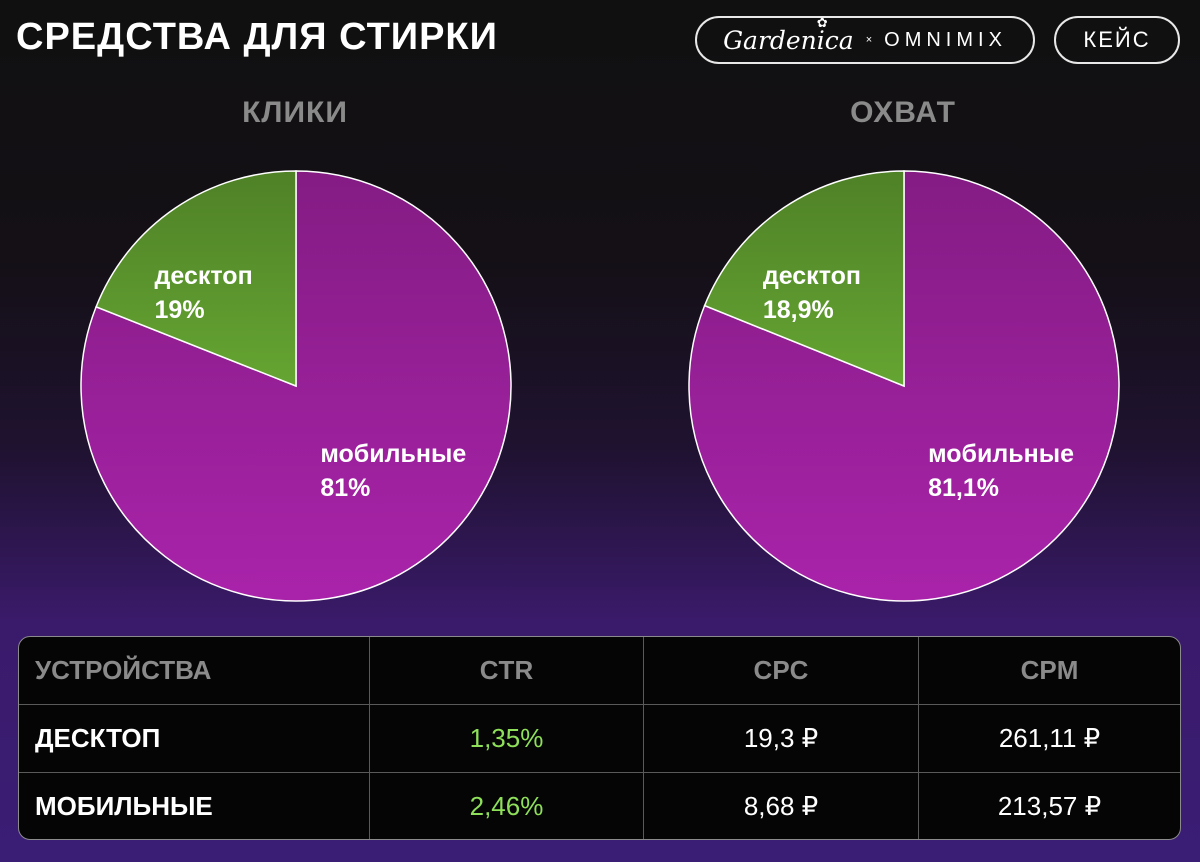  What do you see at coordinates (1049, 806) in the screenshot?
I see `cpm-value: 213,57 ₽` at bounding box center [1049, 806].